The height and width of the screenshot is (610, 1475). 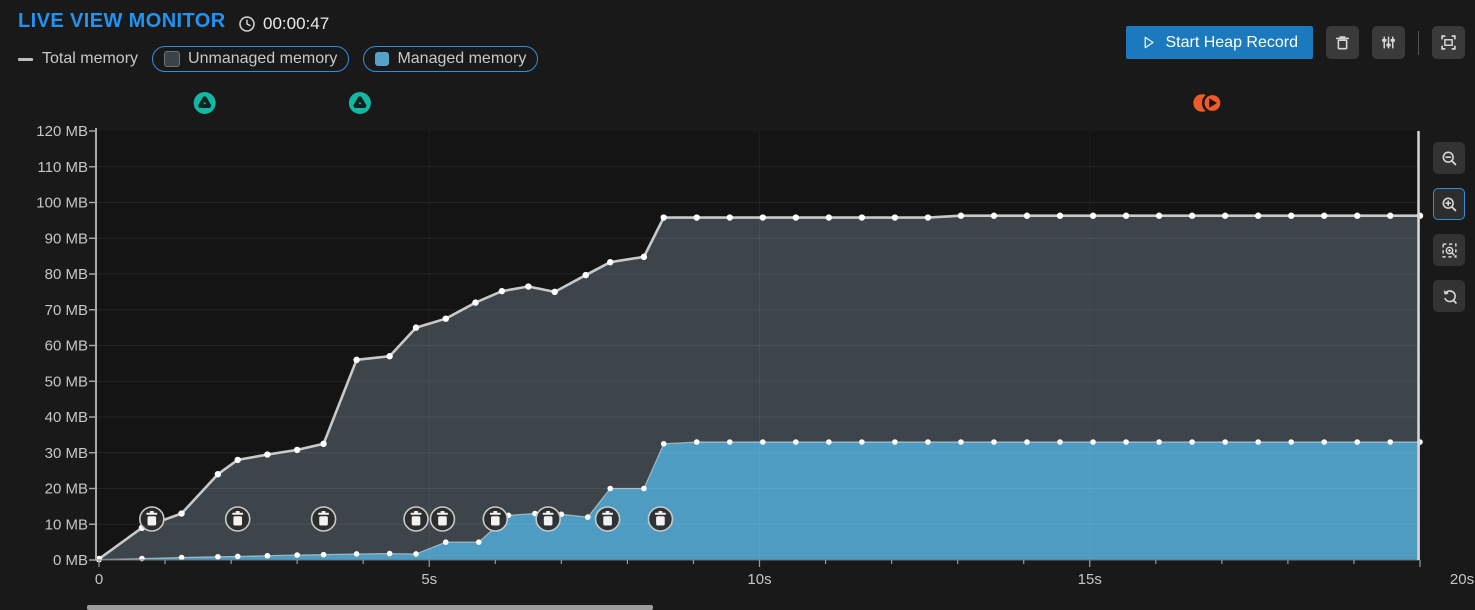 I want to click on y-tick-label: 30 MB, so click(x=66, y=453).